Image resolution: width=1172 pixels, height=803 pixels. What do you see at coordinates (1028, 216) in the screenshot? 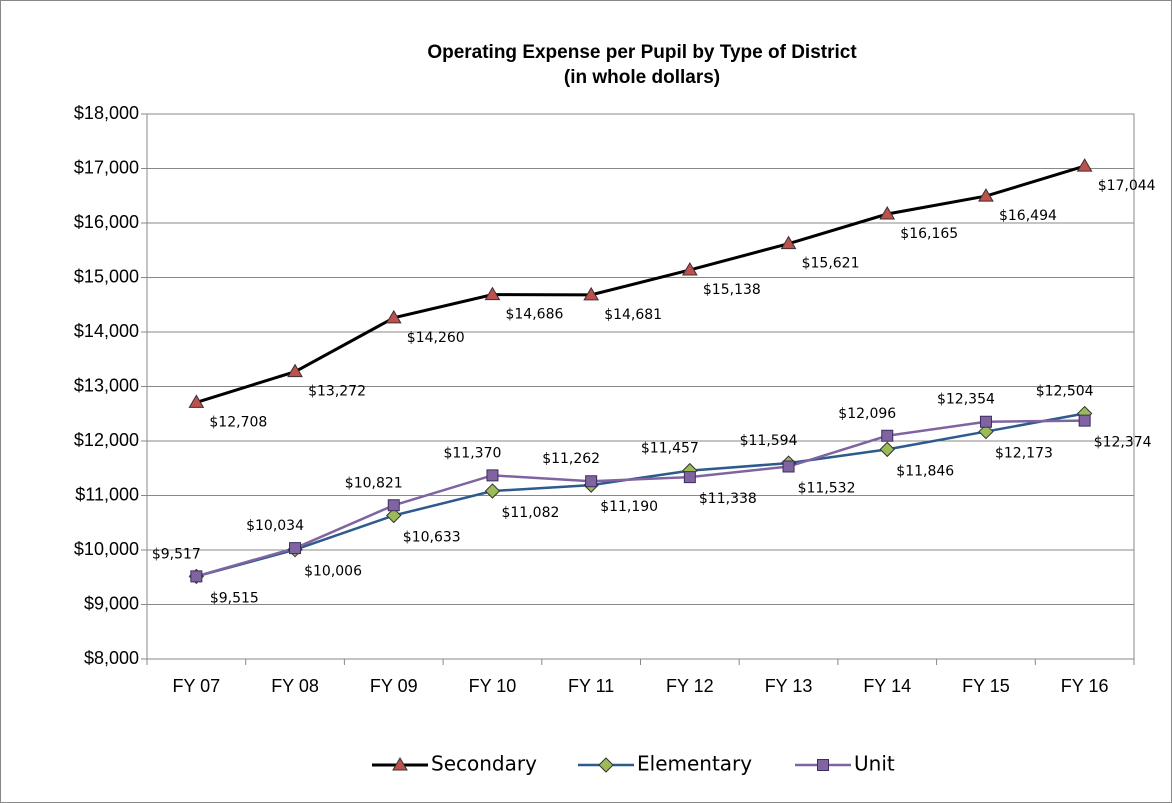
I see `data-label: $16,494` at bounding box center [1028, 216].